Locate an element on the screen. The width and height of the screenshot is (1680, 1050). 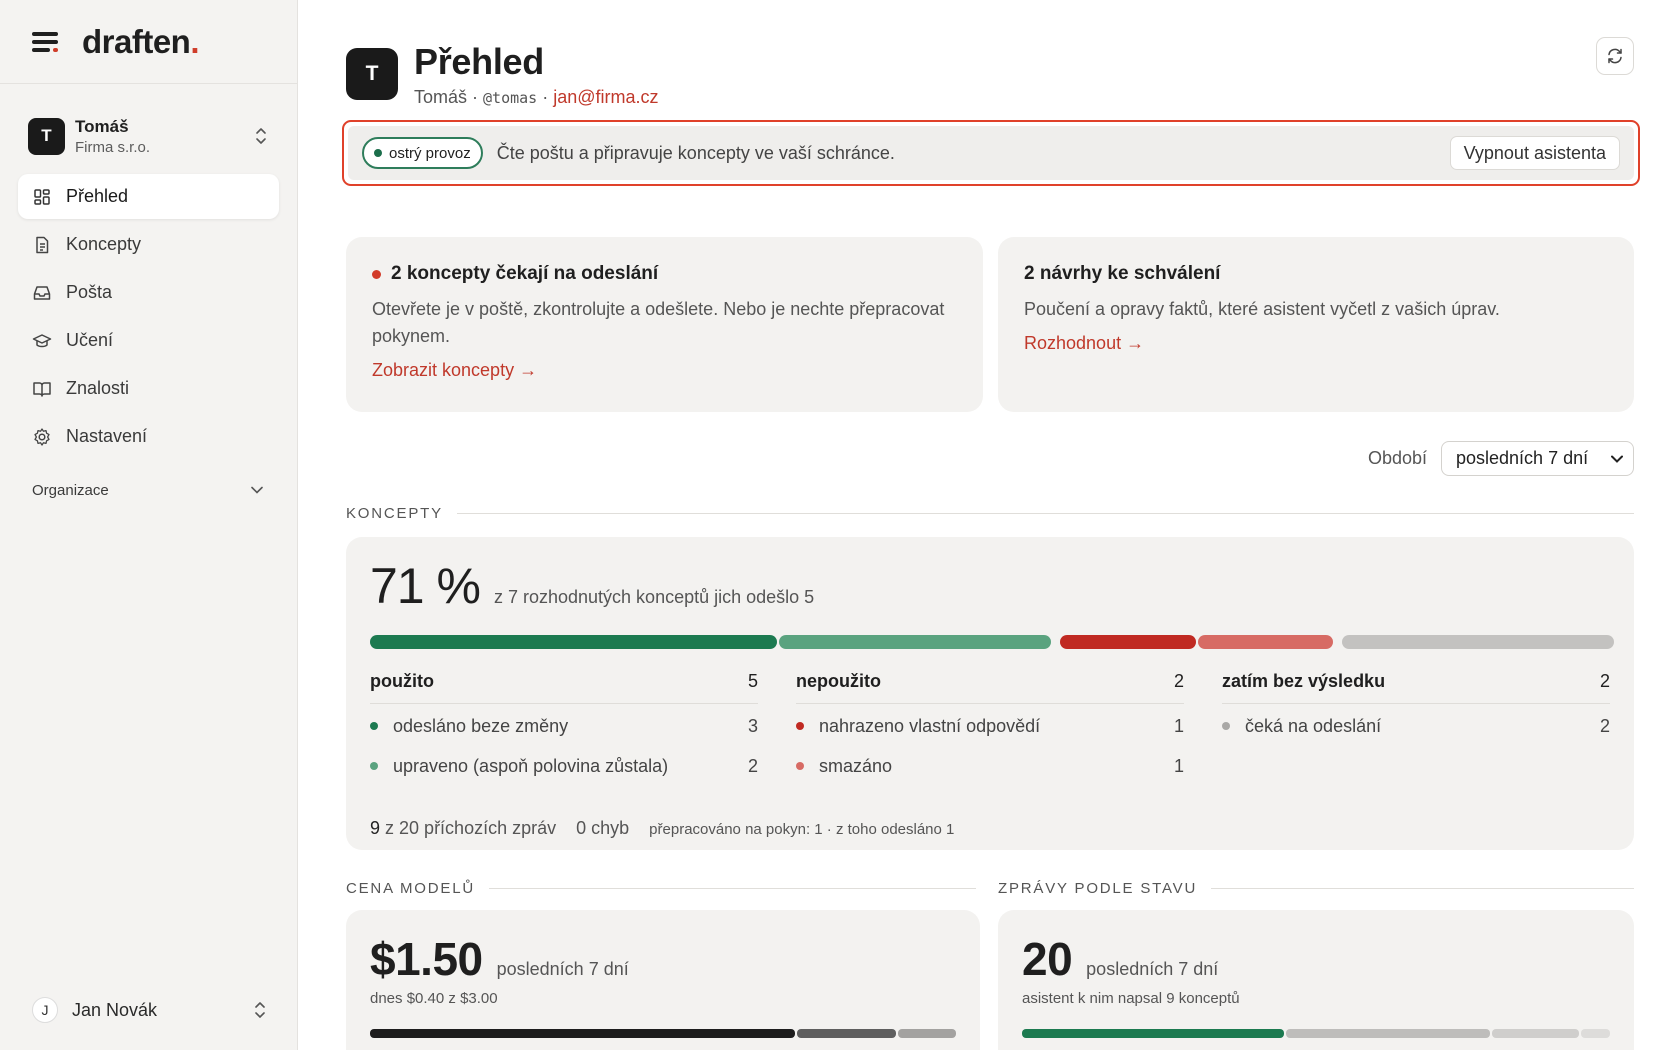
account-avatar: T is located at coordinates (372, 74).